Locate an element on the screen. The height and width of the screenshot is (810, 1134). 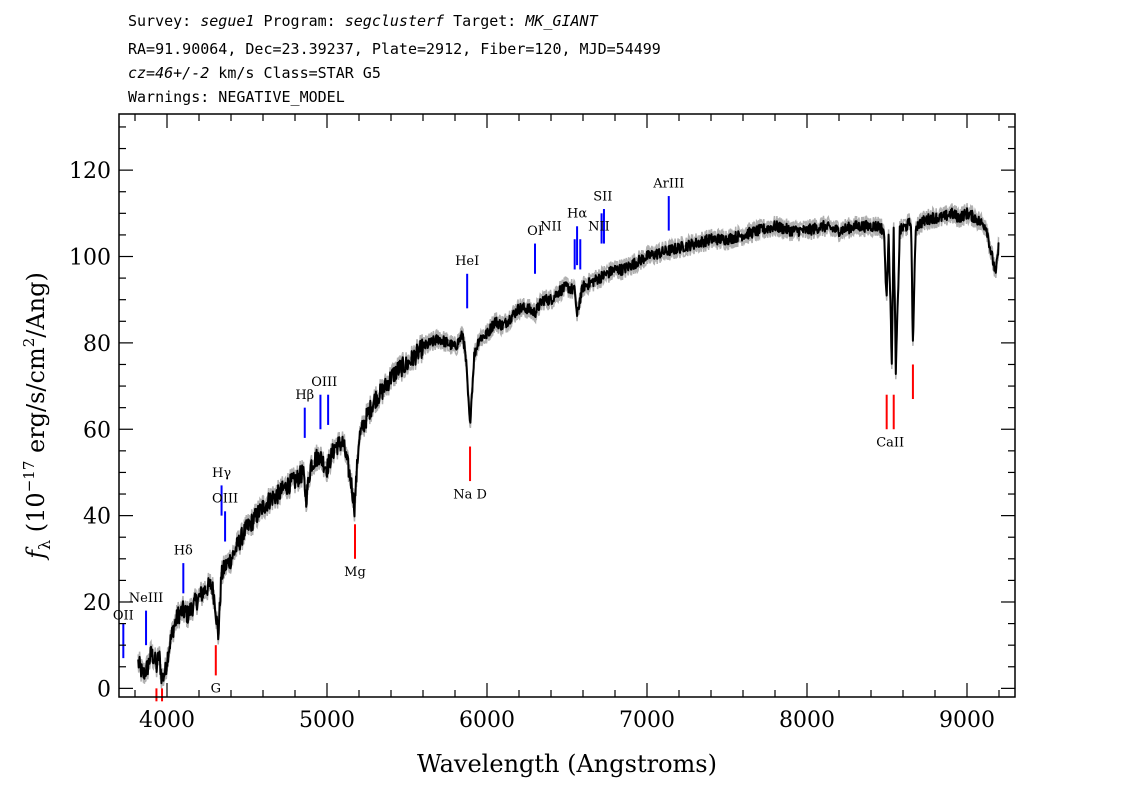
y-tick-label: 0 is located at coordinates (104, 689).